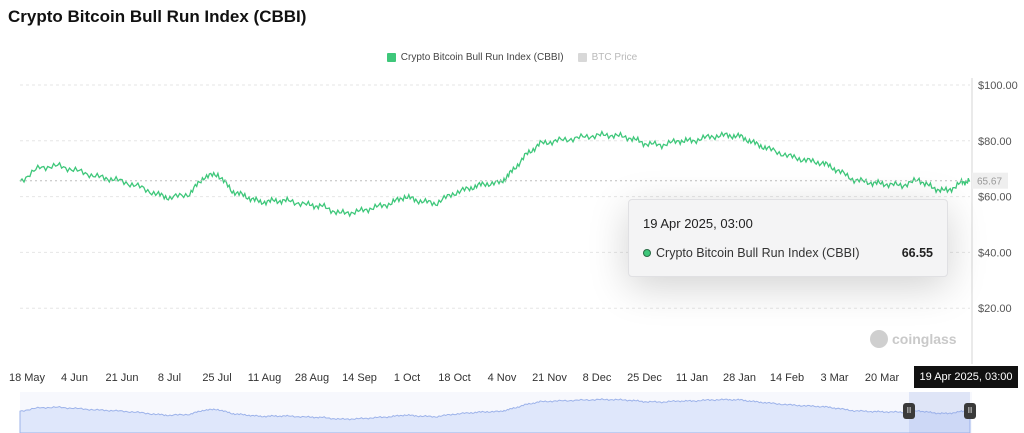 The width and height of the screenshot is (1024, 433). I want to click on x-tick-label: 4 Nov, so click(502, 378).